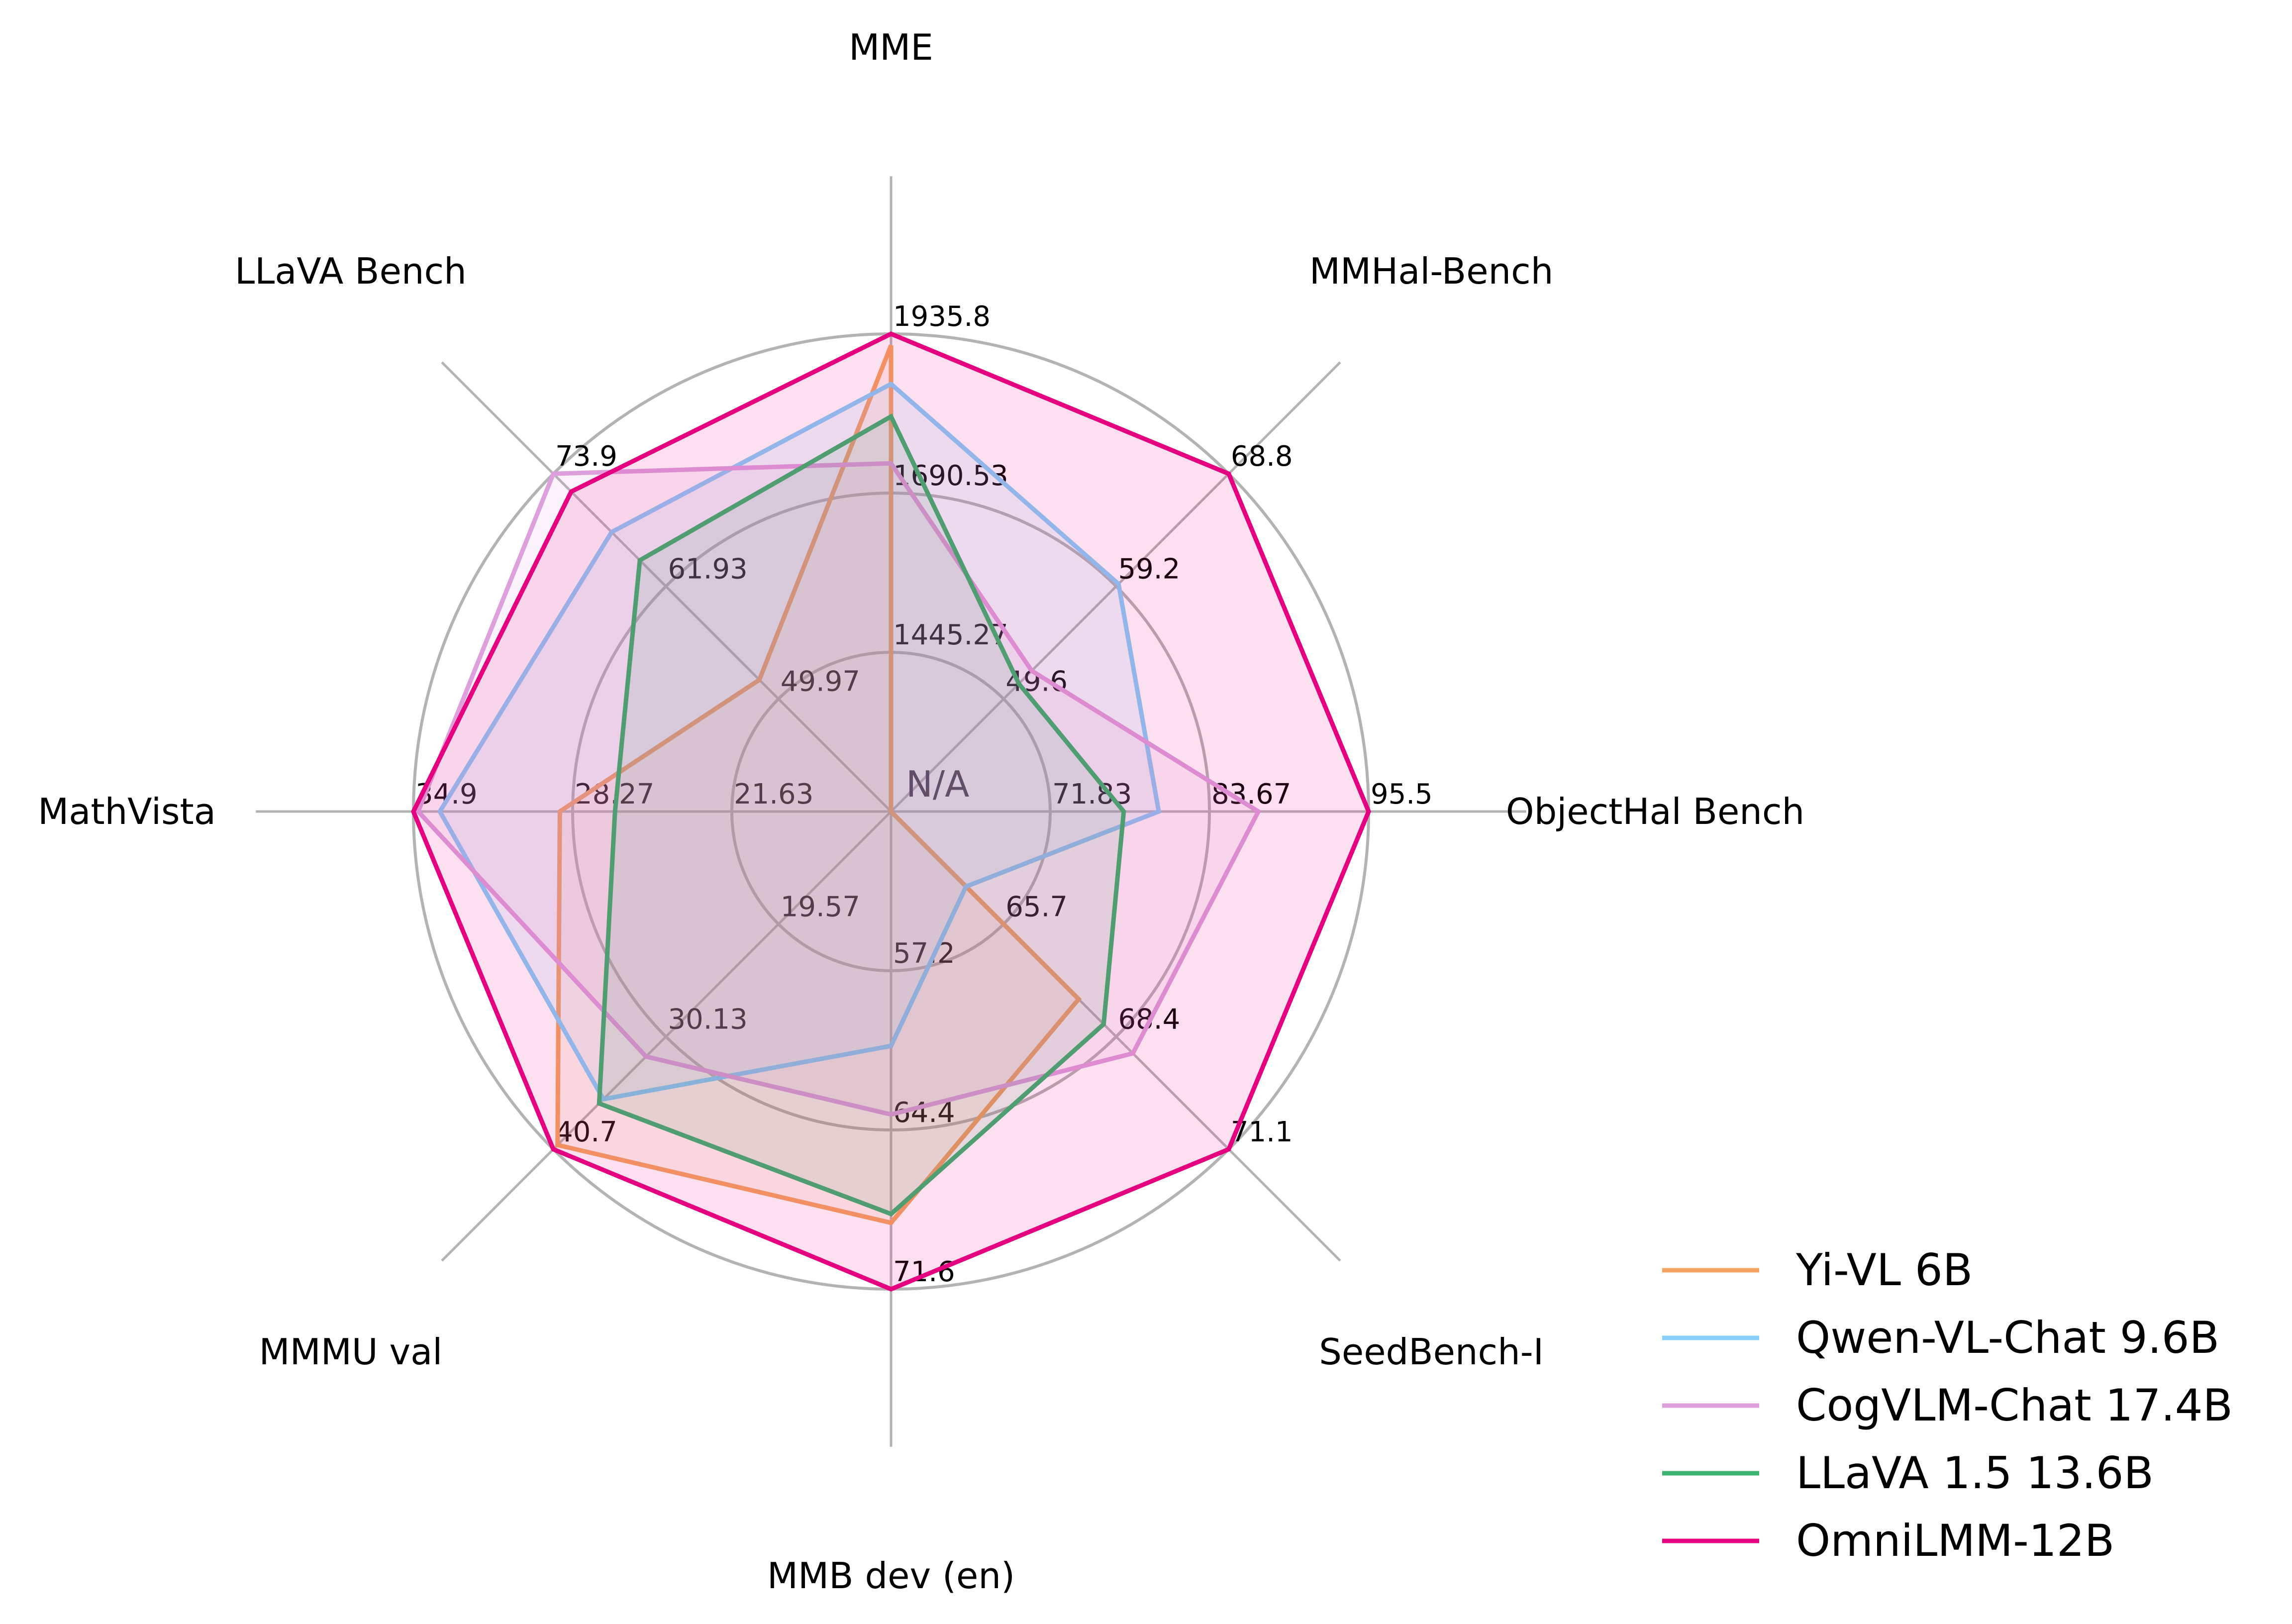 This screenshot has height=1624, width=2292. Describe the element at coordinates (820, 907) in the screenshot. I see `tick-label: 19.57` at that location.